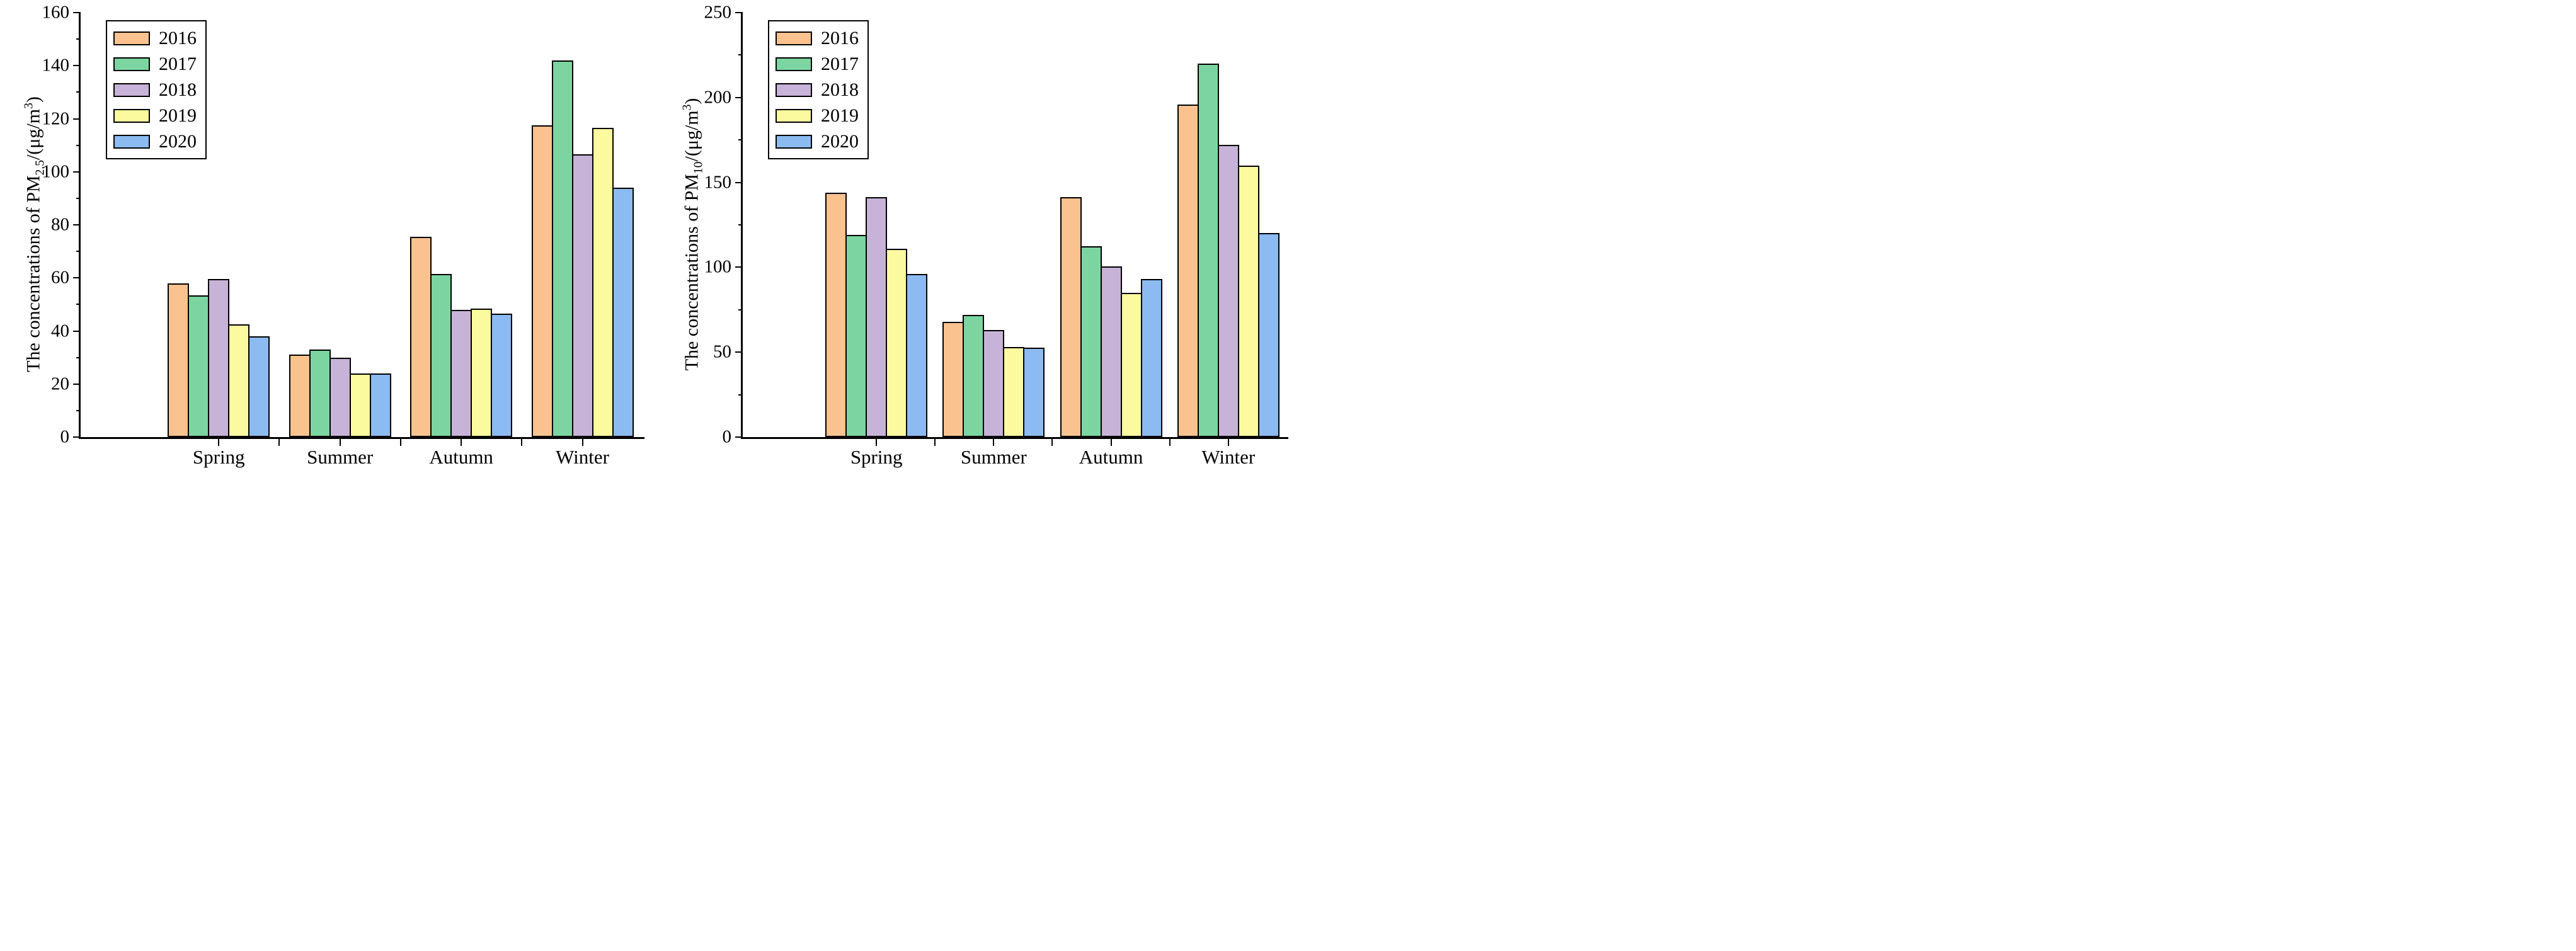 The width and height of the screenshot is (2576, 951). What do you see at coordinates (877, 457) in the screenshot?
I see `x-tick-label-spring: Spring` at bounding box center [877, 457].